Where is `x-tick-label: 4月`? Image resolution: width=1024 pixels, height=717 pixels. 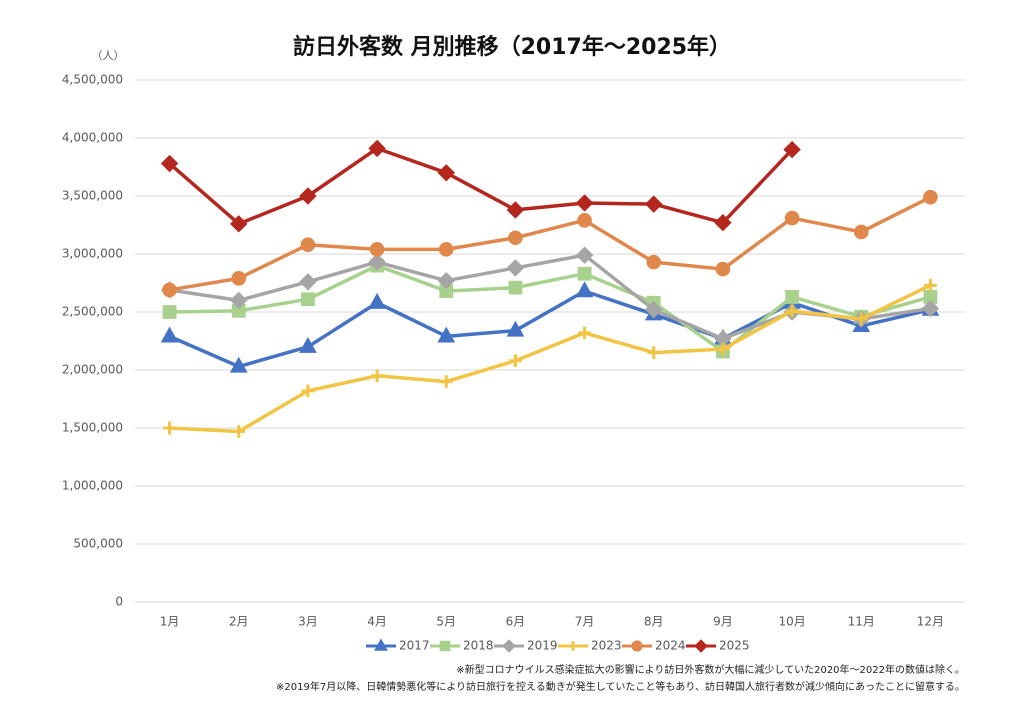
x-tick-label: 4月 is located at coordinates (377, 622).